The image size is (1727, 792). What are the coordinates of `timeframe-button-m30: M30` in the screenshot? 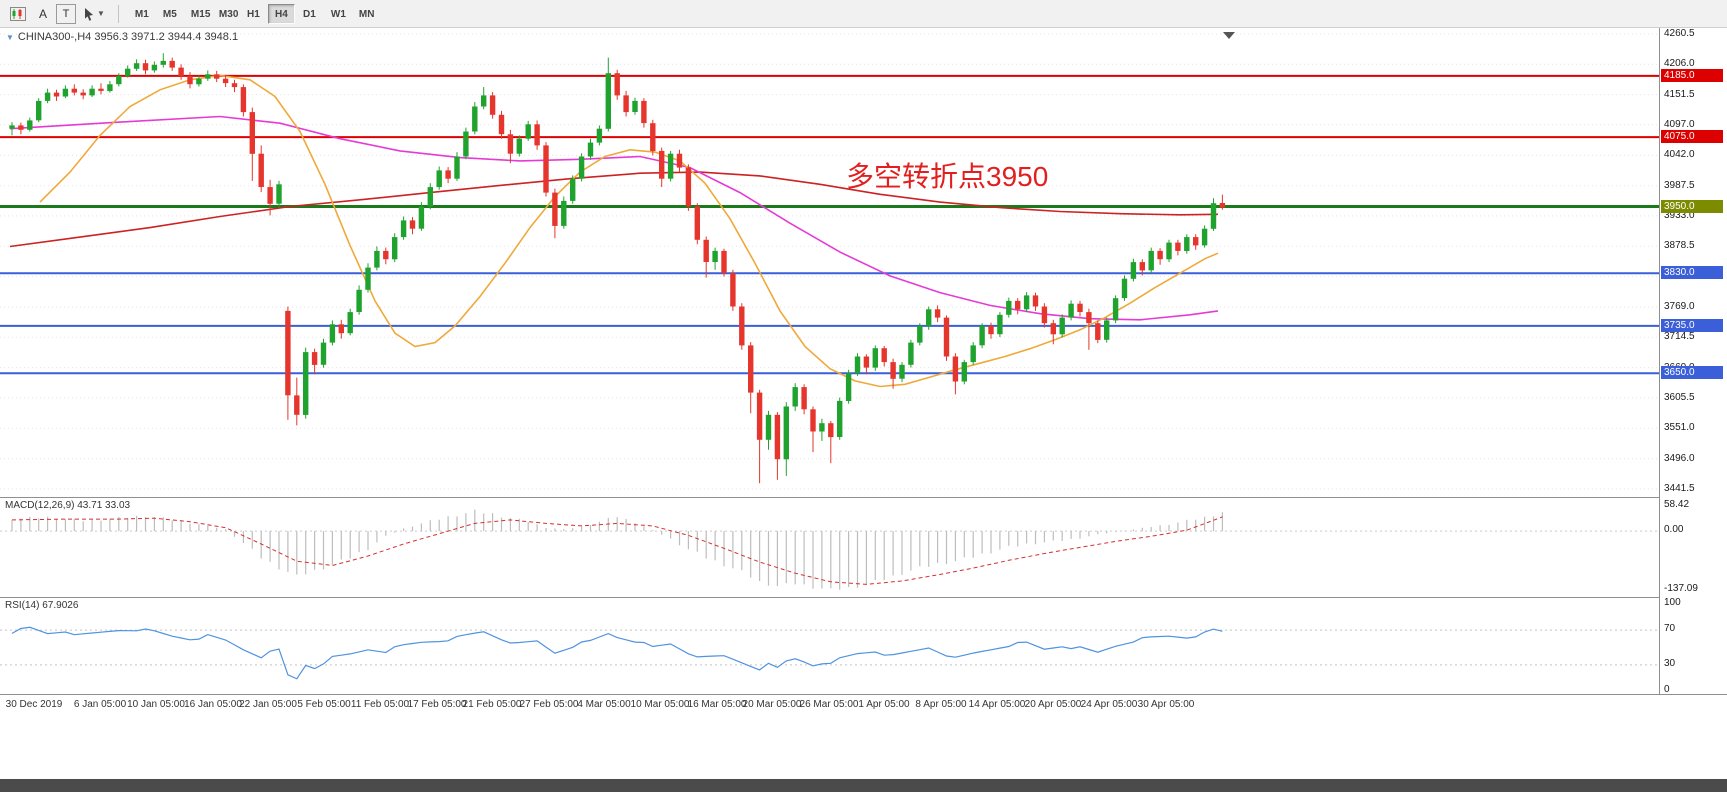 It's located at (225, 14).